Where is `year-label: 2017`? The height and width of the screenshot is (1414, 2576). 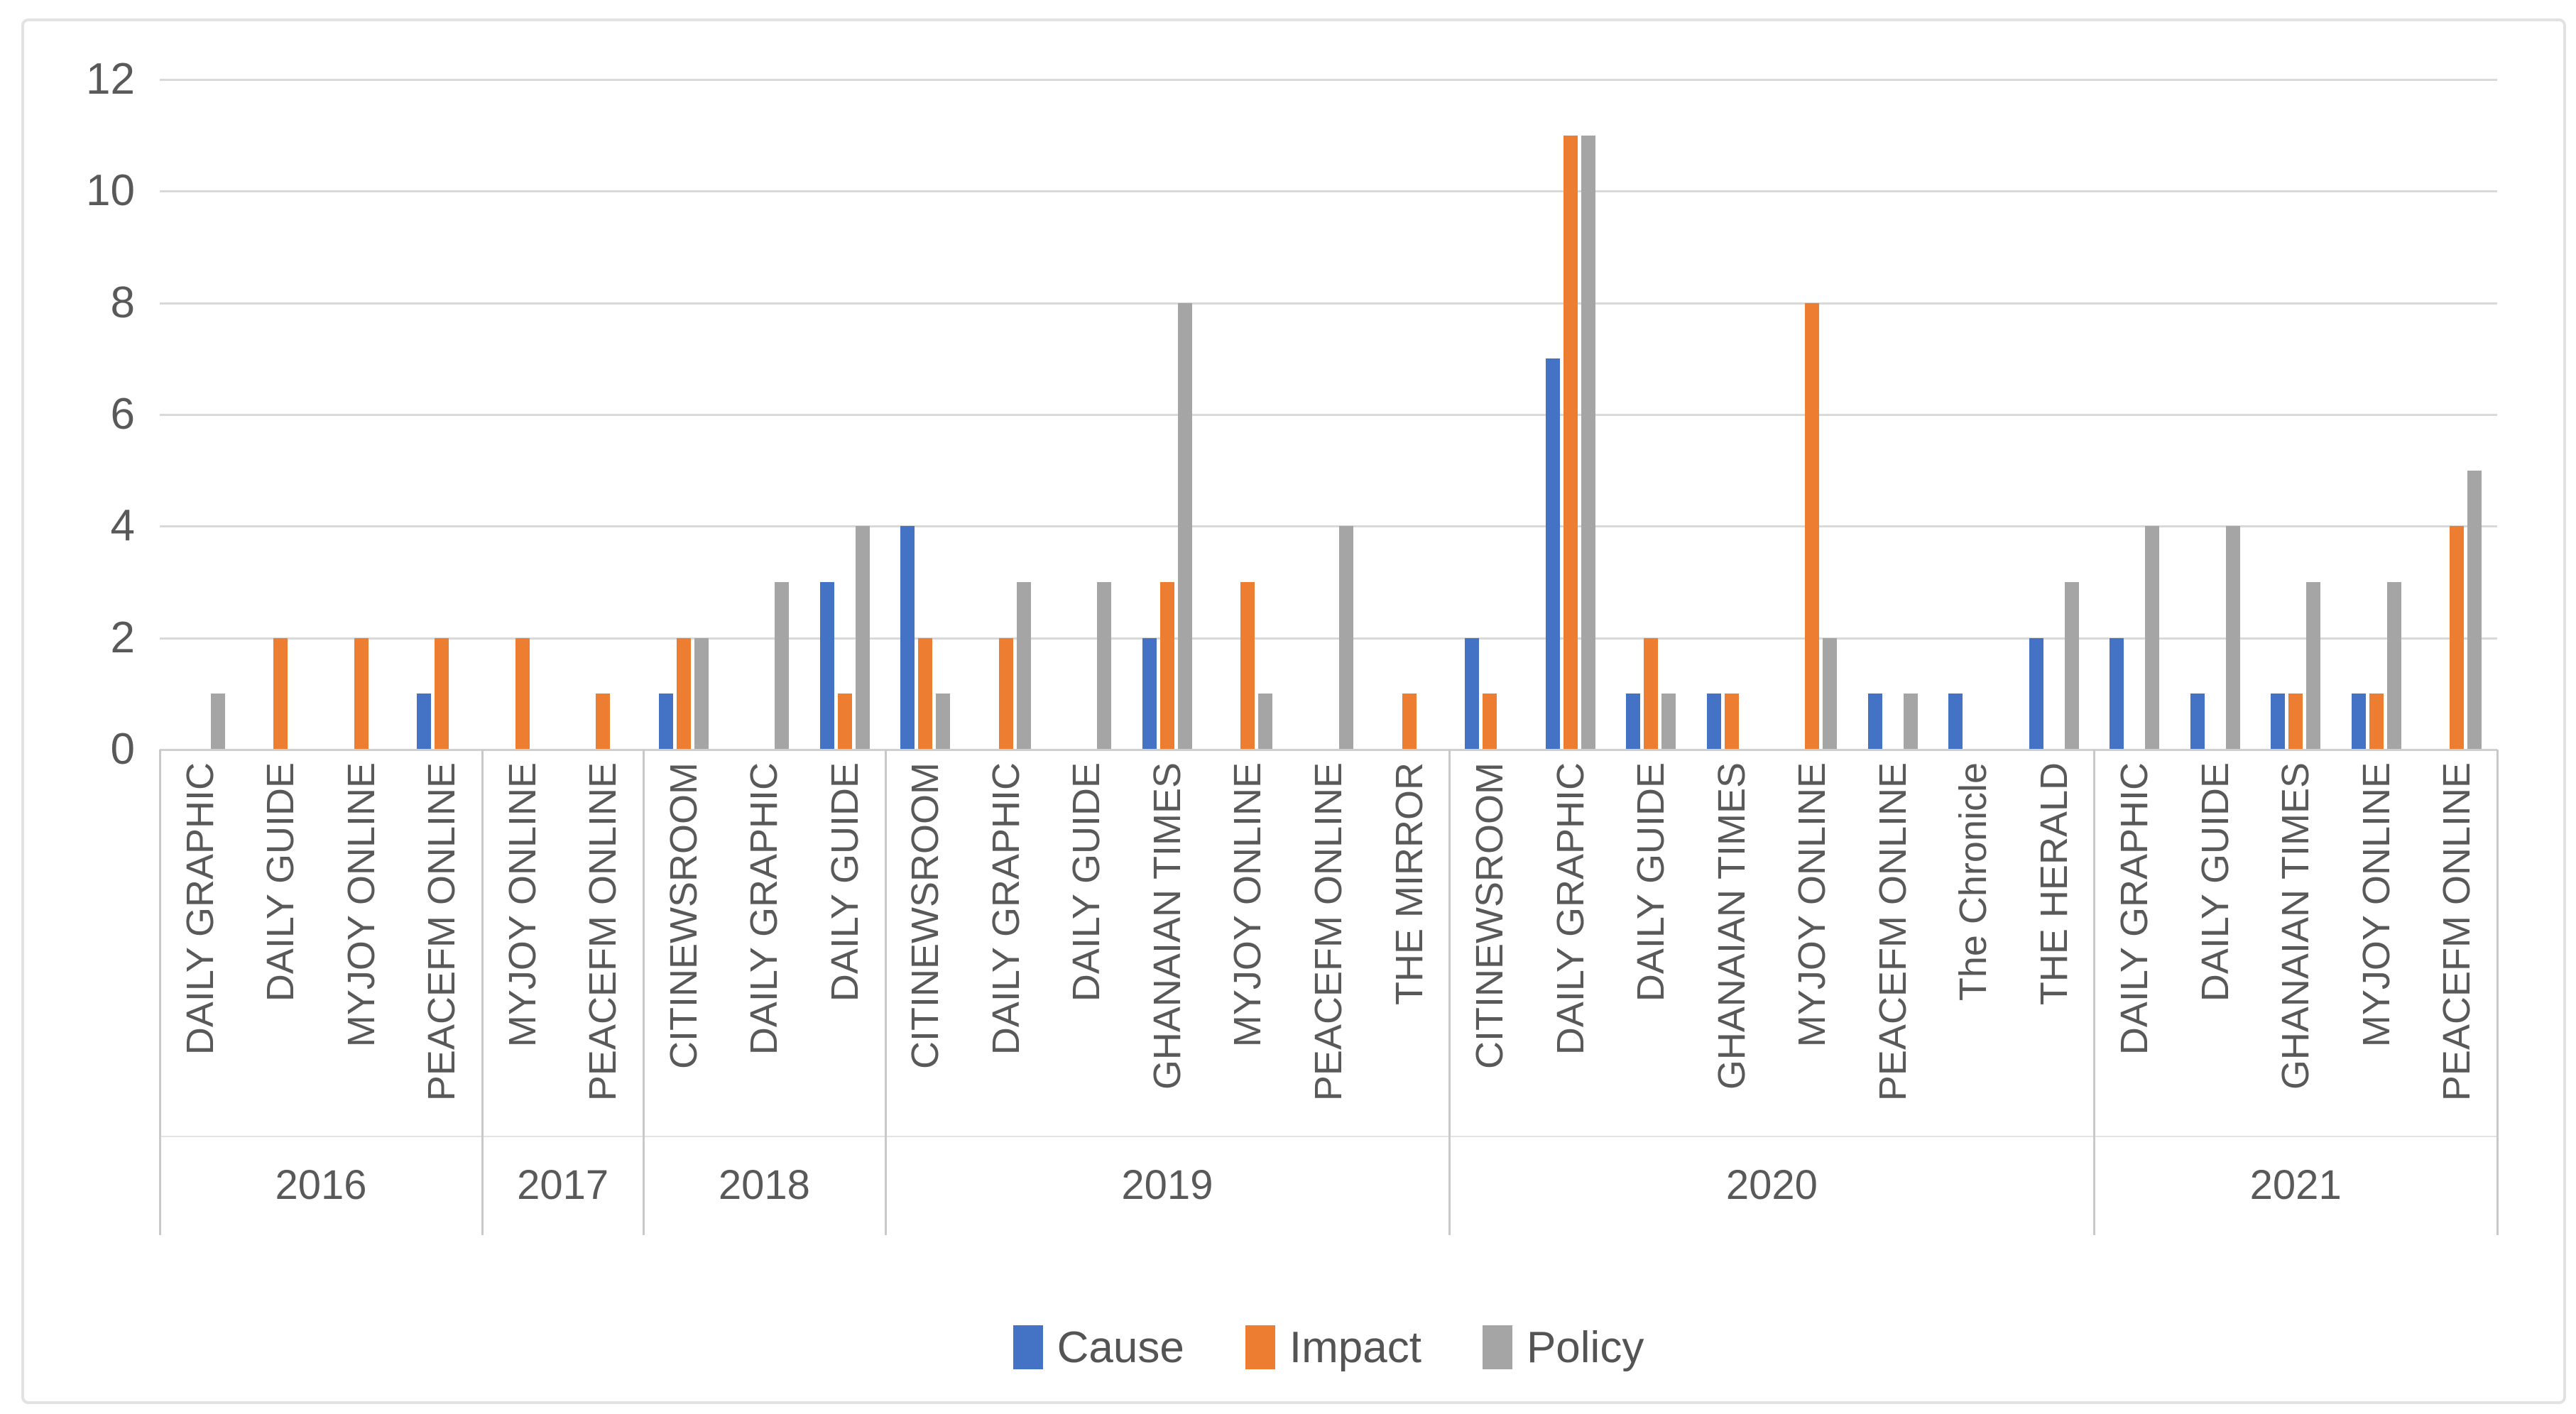
year-label: 2017 is located at coordinates (563, 1185).